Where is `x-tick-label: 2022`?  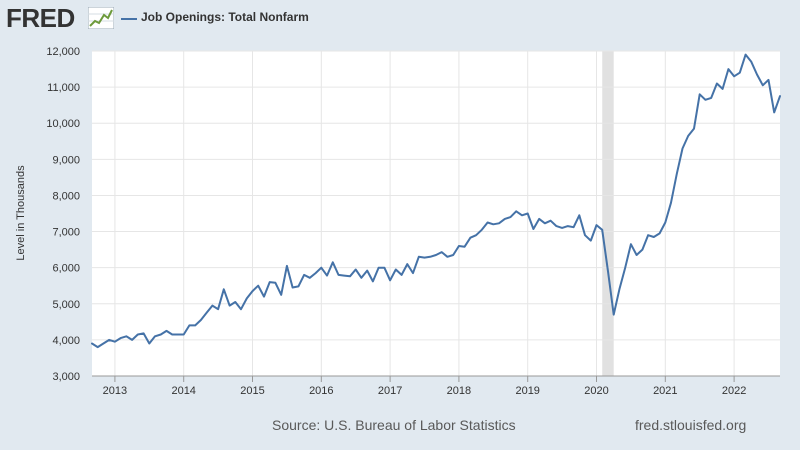
x-tick-label: 2022 is located at coordinates (734, 391).